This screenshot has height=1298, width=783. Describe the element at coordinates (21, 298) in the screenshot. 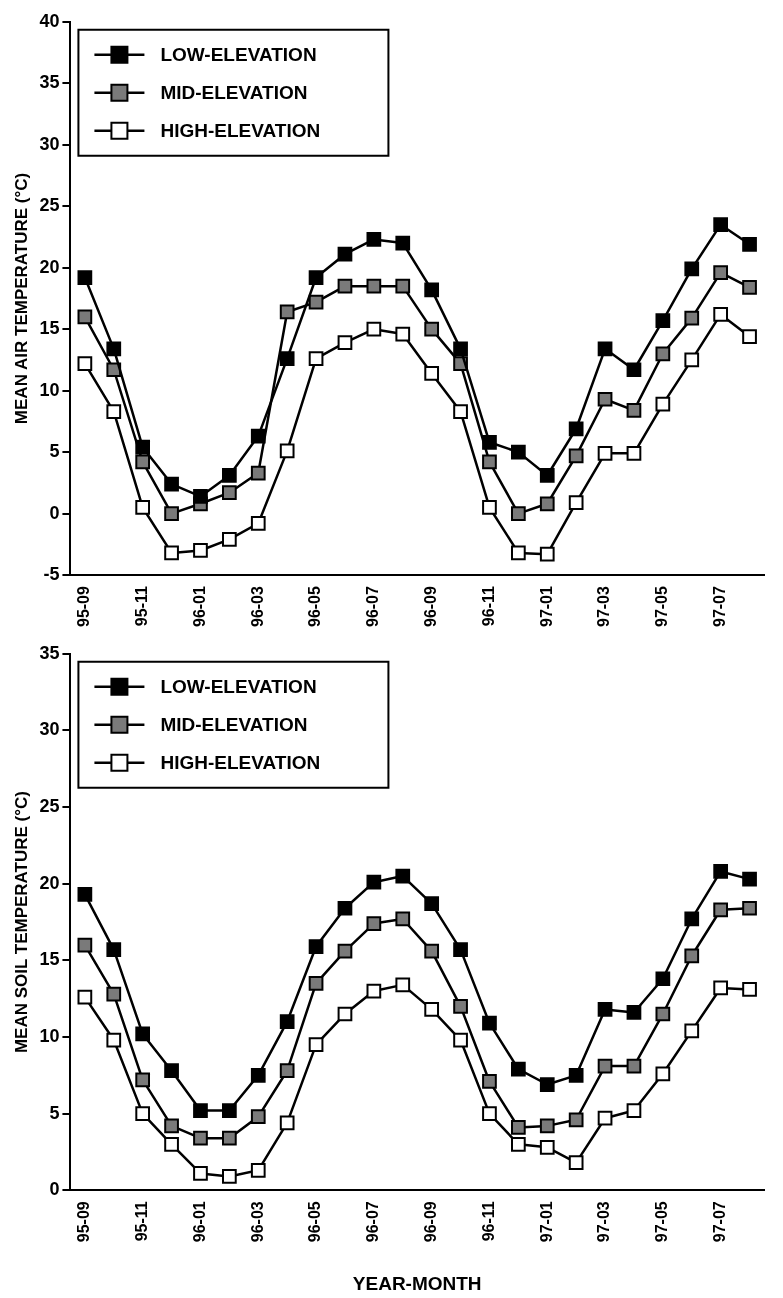

I see `y-axis-title: MEAN AIR TEMPERATURE (°C)` at that location.